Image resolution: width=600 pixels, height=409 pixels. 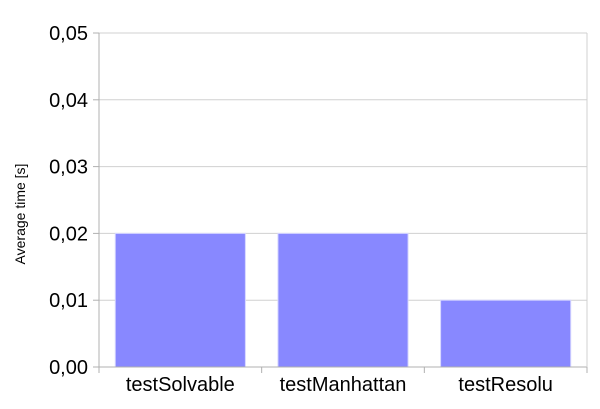 I want to click on x-tick-label: testManhattan, so click(x=343, y=385).